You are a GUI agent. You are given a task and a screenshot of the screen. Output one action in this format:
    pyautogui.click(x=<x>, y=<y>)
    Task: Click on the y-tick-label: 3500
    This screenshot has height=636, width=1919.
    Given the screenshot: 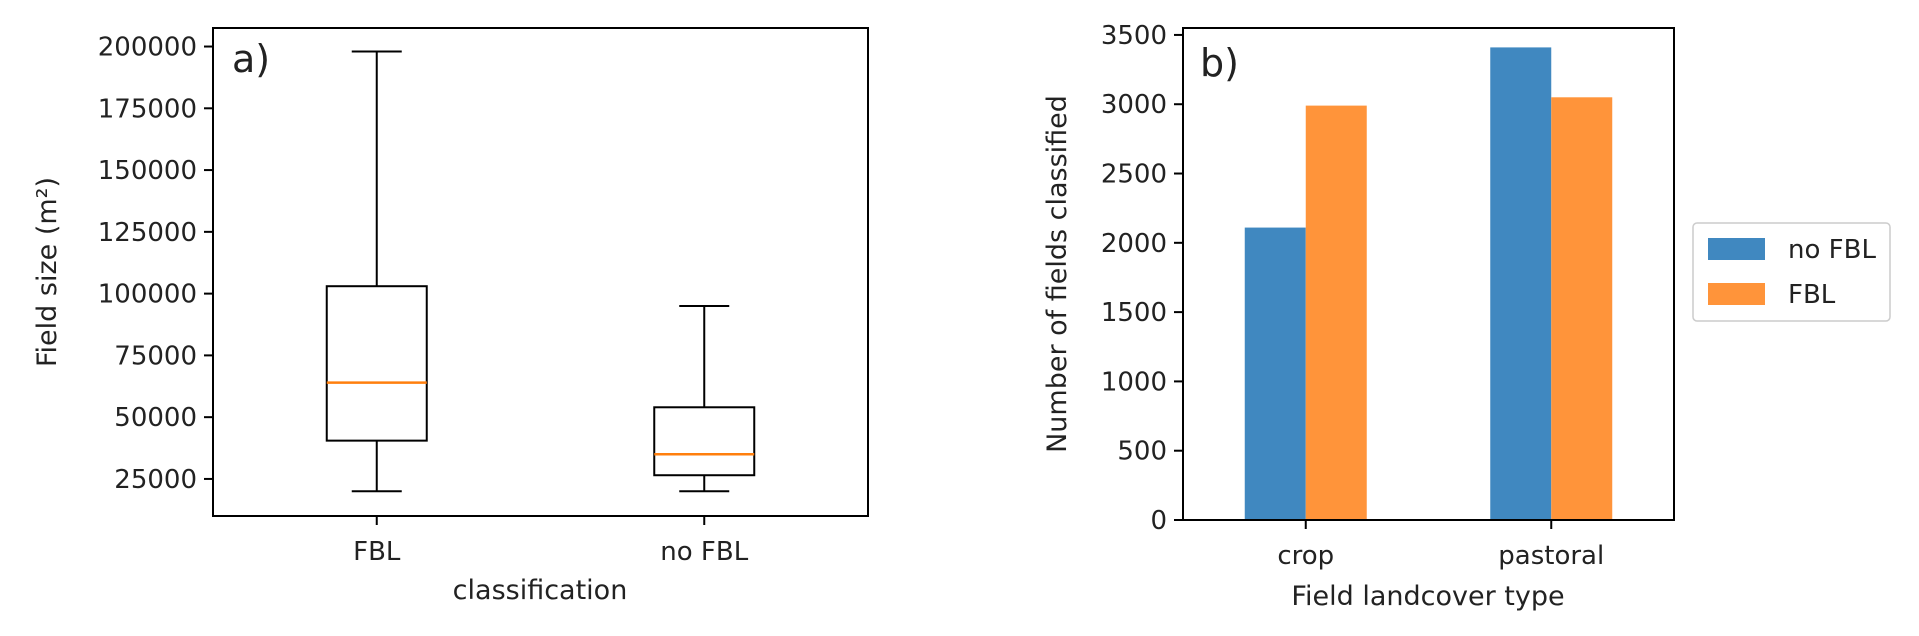 What is the action you would take?
    pyautogui.click(x=1134, y=36)
    